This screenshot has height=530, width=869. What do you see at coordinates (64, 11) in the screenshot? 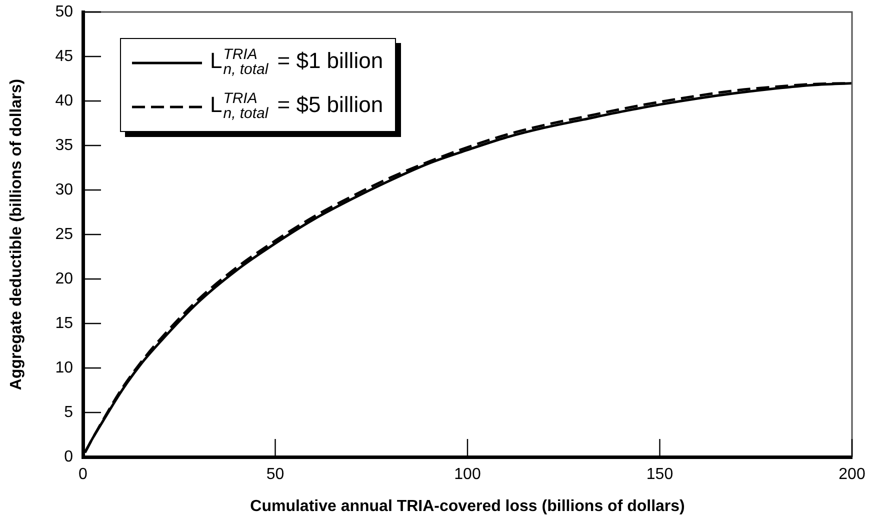
I see `y-tick-label: 50` at bounding box center [64, 11].